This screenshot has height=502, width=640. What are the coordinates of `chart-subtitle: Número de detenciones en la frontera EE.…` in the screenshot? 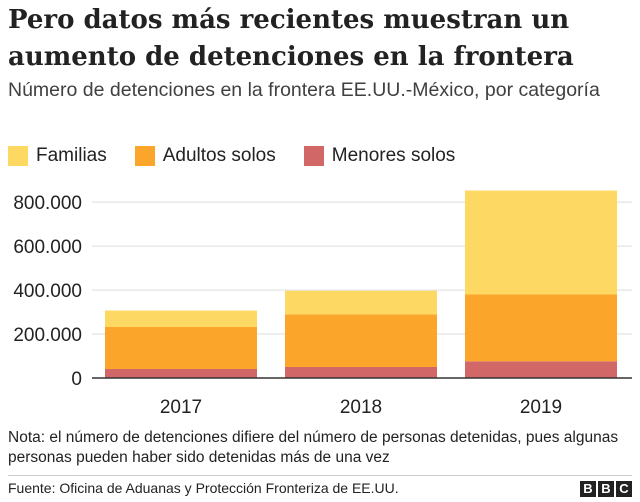 It's located at (304, 90).